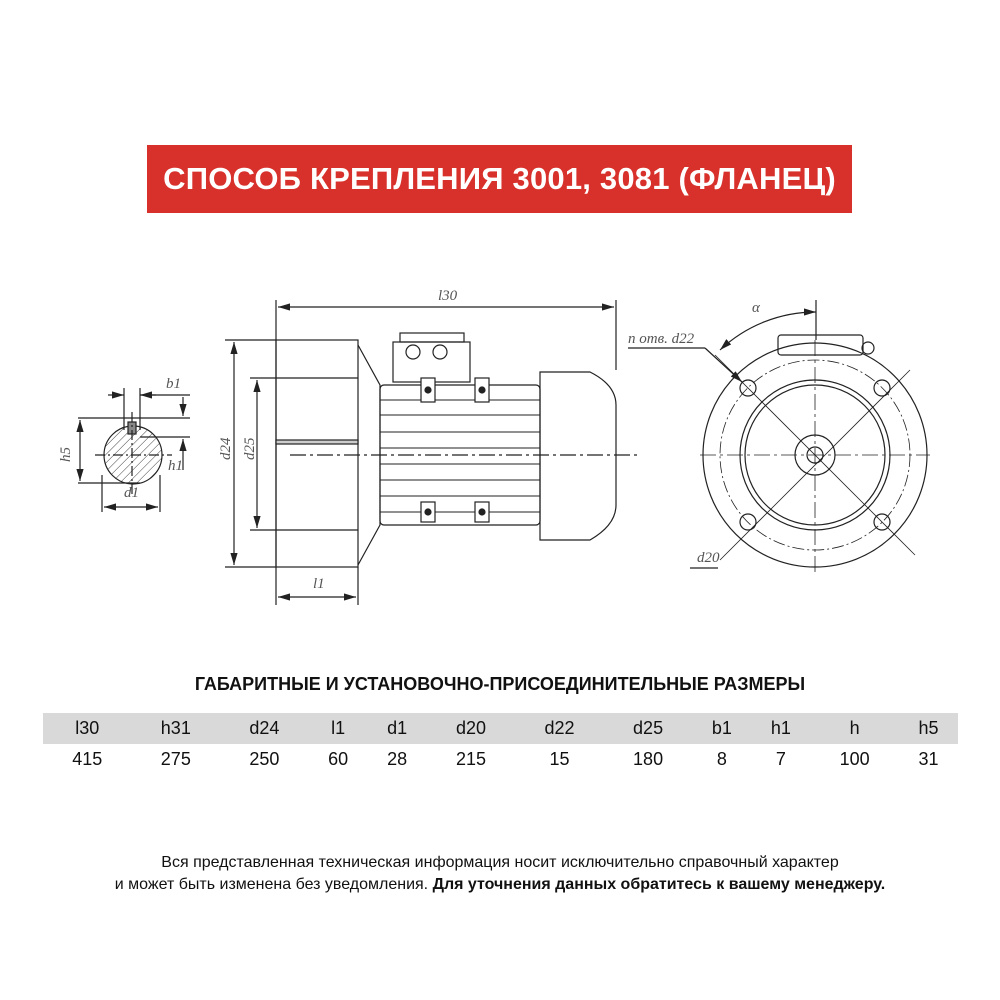  Describe the element at coordinates (928, 759) in the screenshot. I see `cell: 31` at that location.